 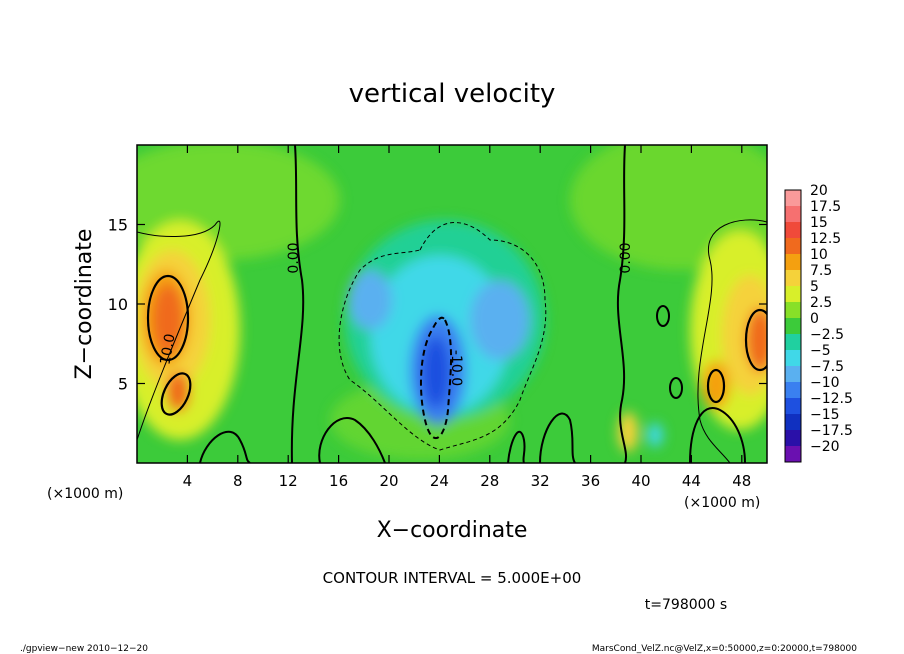 I want to click on negative-ten-contour, so click(x=435, y=378).